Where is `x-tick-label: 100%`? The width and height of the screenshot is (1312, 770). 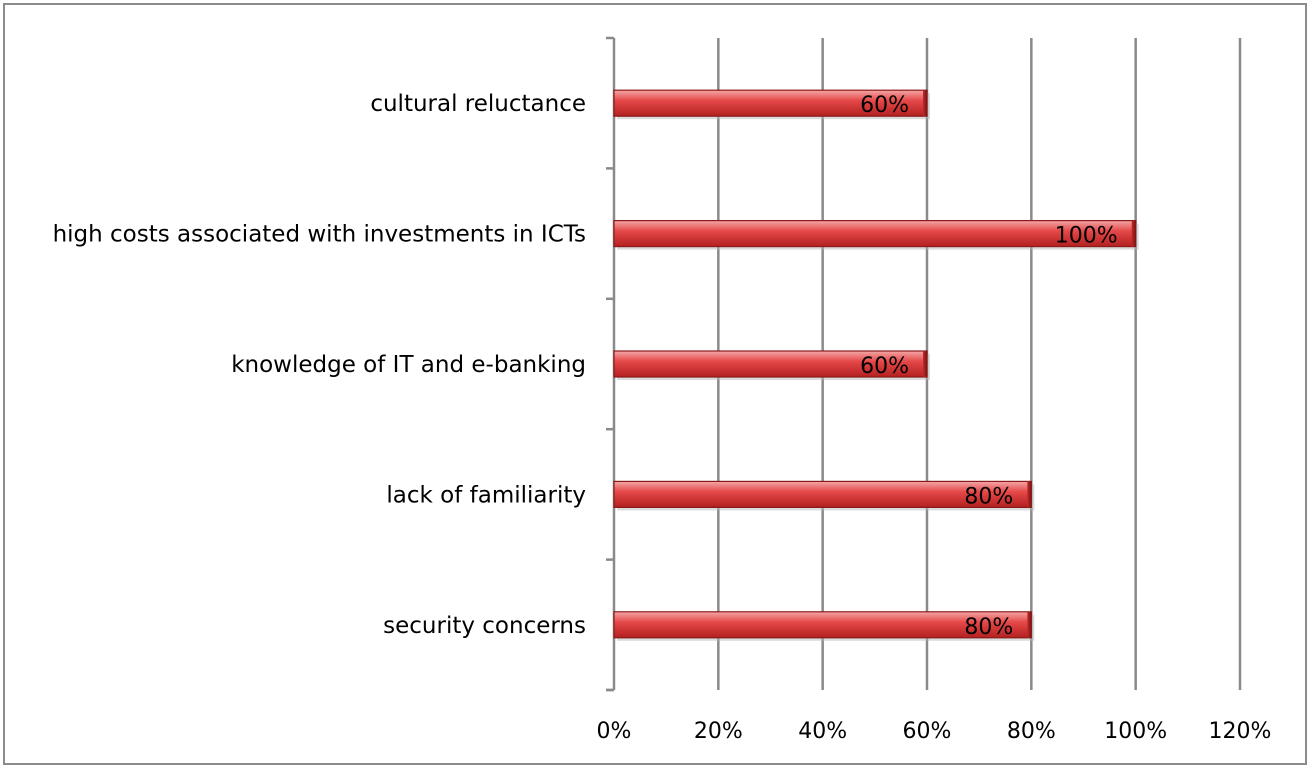 x-tick-label: 100% is located at coordinates (1135, 731).